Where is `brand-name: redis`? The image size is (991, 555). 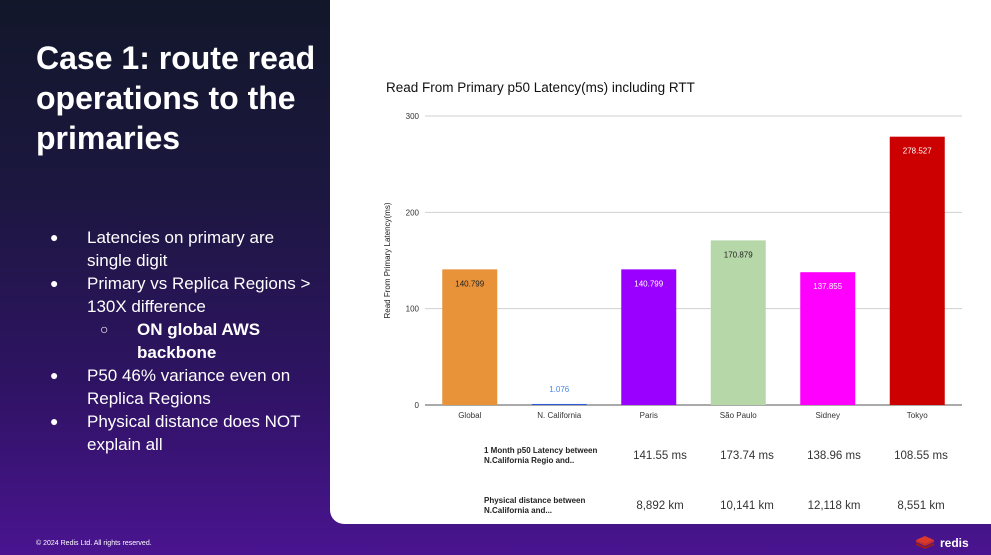
brand-name: redis is located at coordinates (954, 543).